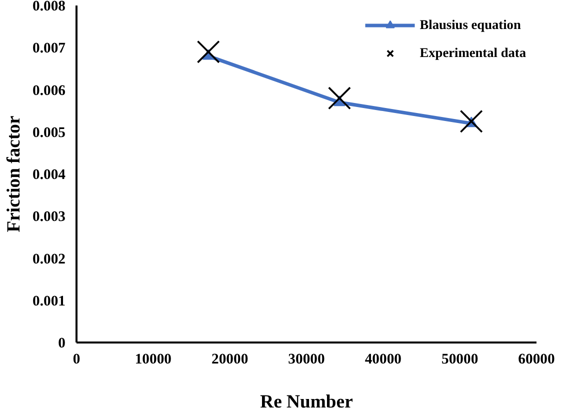  What do you see at coordinates (306, 360) in the screenshot?
I see `x-tick-label: 30000` at bounding box center [306, 360].